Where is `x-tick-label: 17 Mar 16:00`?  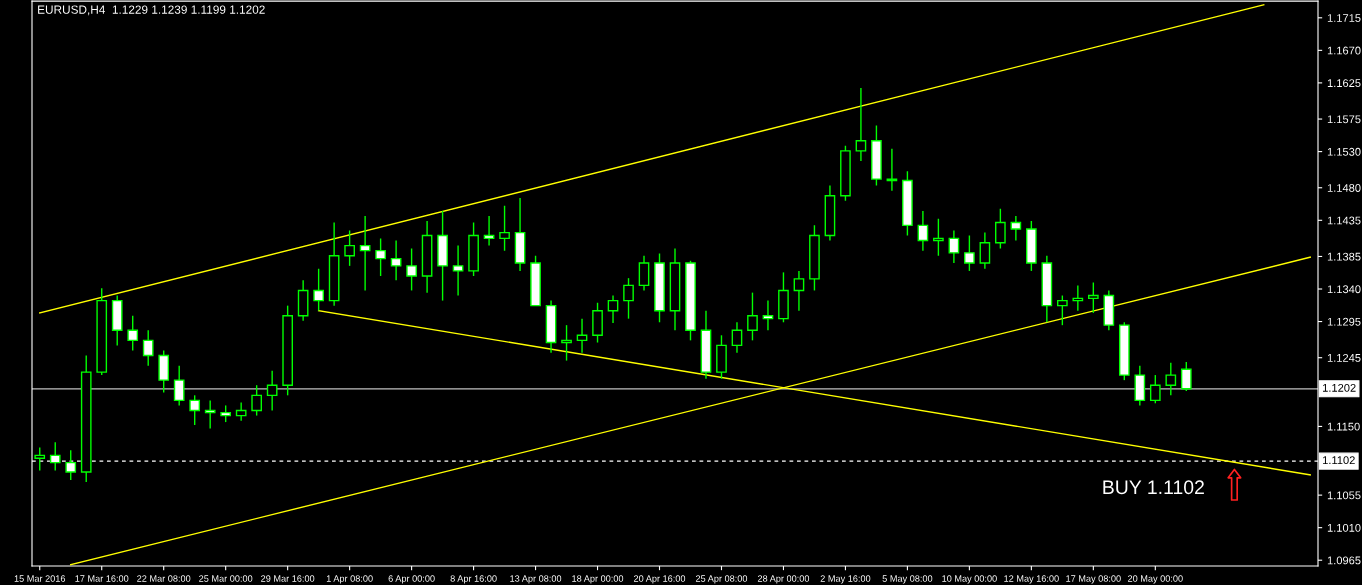
x-tick-label: 17 Mar 16:00 is located at coordinates (102, 578).